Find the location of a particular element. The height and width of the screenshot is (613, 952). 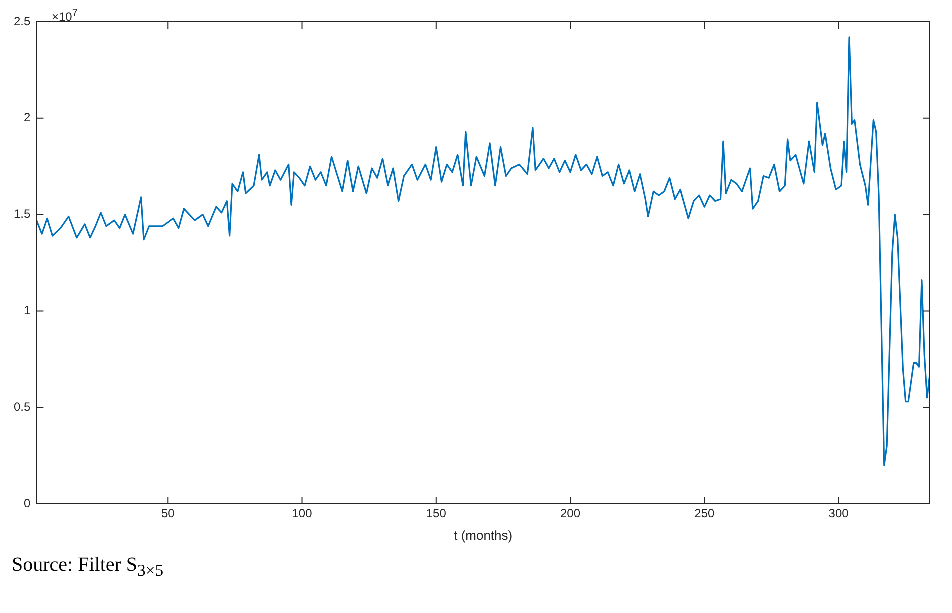

x-tick-label: 250 is located at coordinates (704, 513).